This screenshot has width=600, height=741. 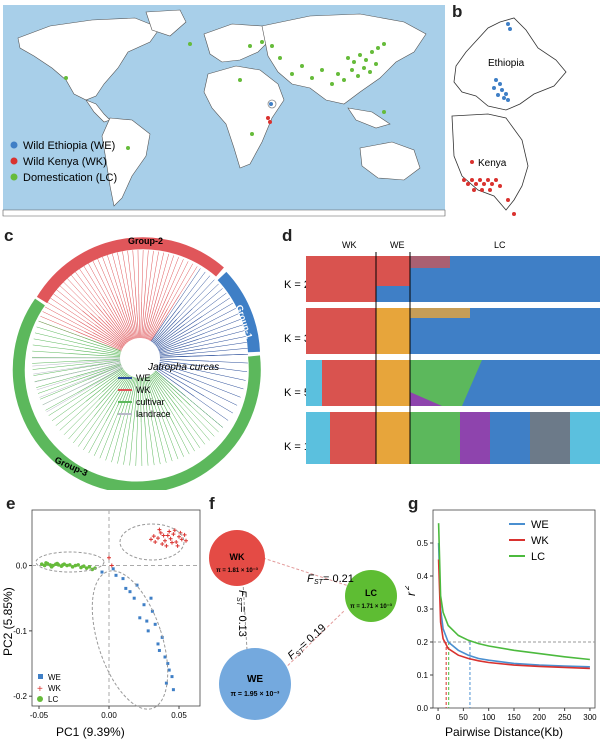 I want to click on edge-wk-lc, so click(x=309, y=573).